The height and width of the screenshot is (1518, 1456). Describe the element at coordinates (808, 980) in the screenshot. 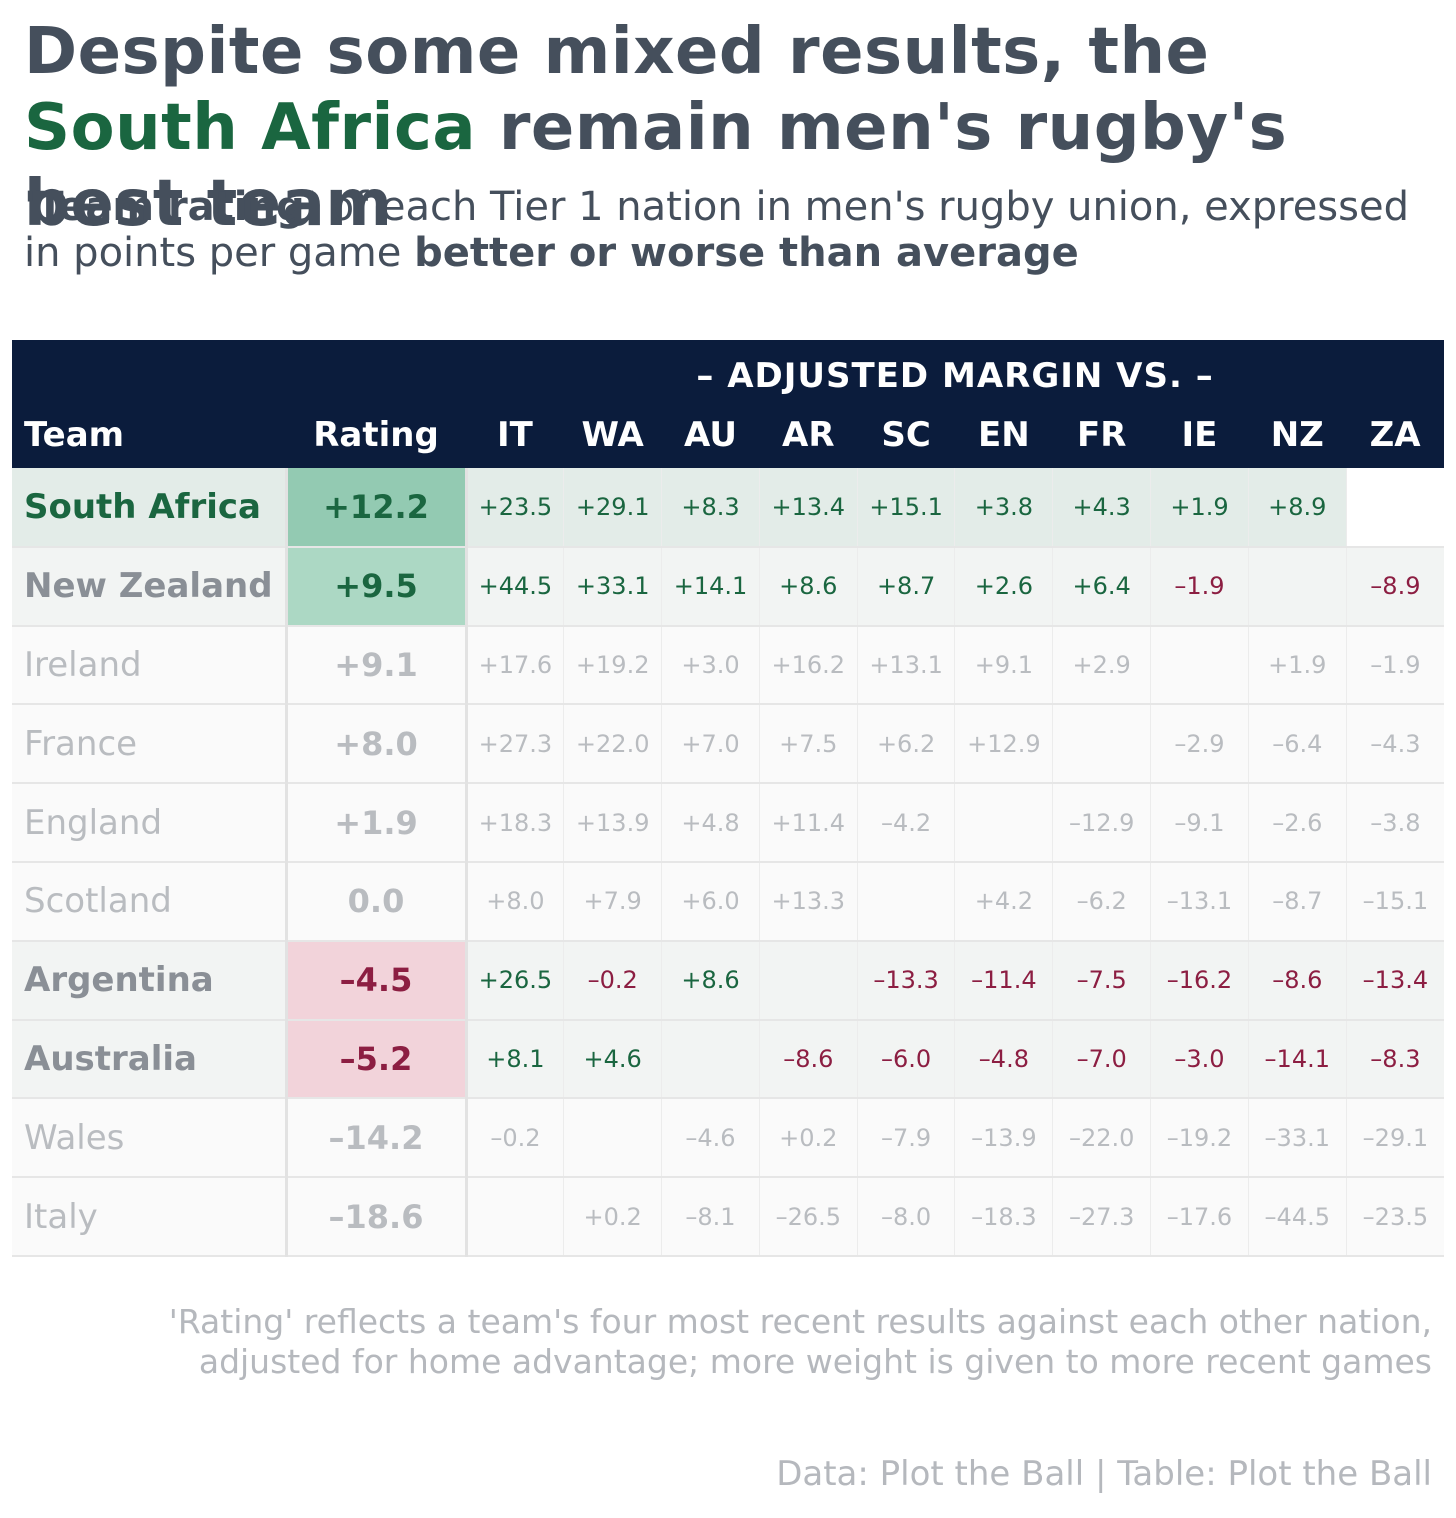

I see `margin-cell-ar` at that location.